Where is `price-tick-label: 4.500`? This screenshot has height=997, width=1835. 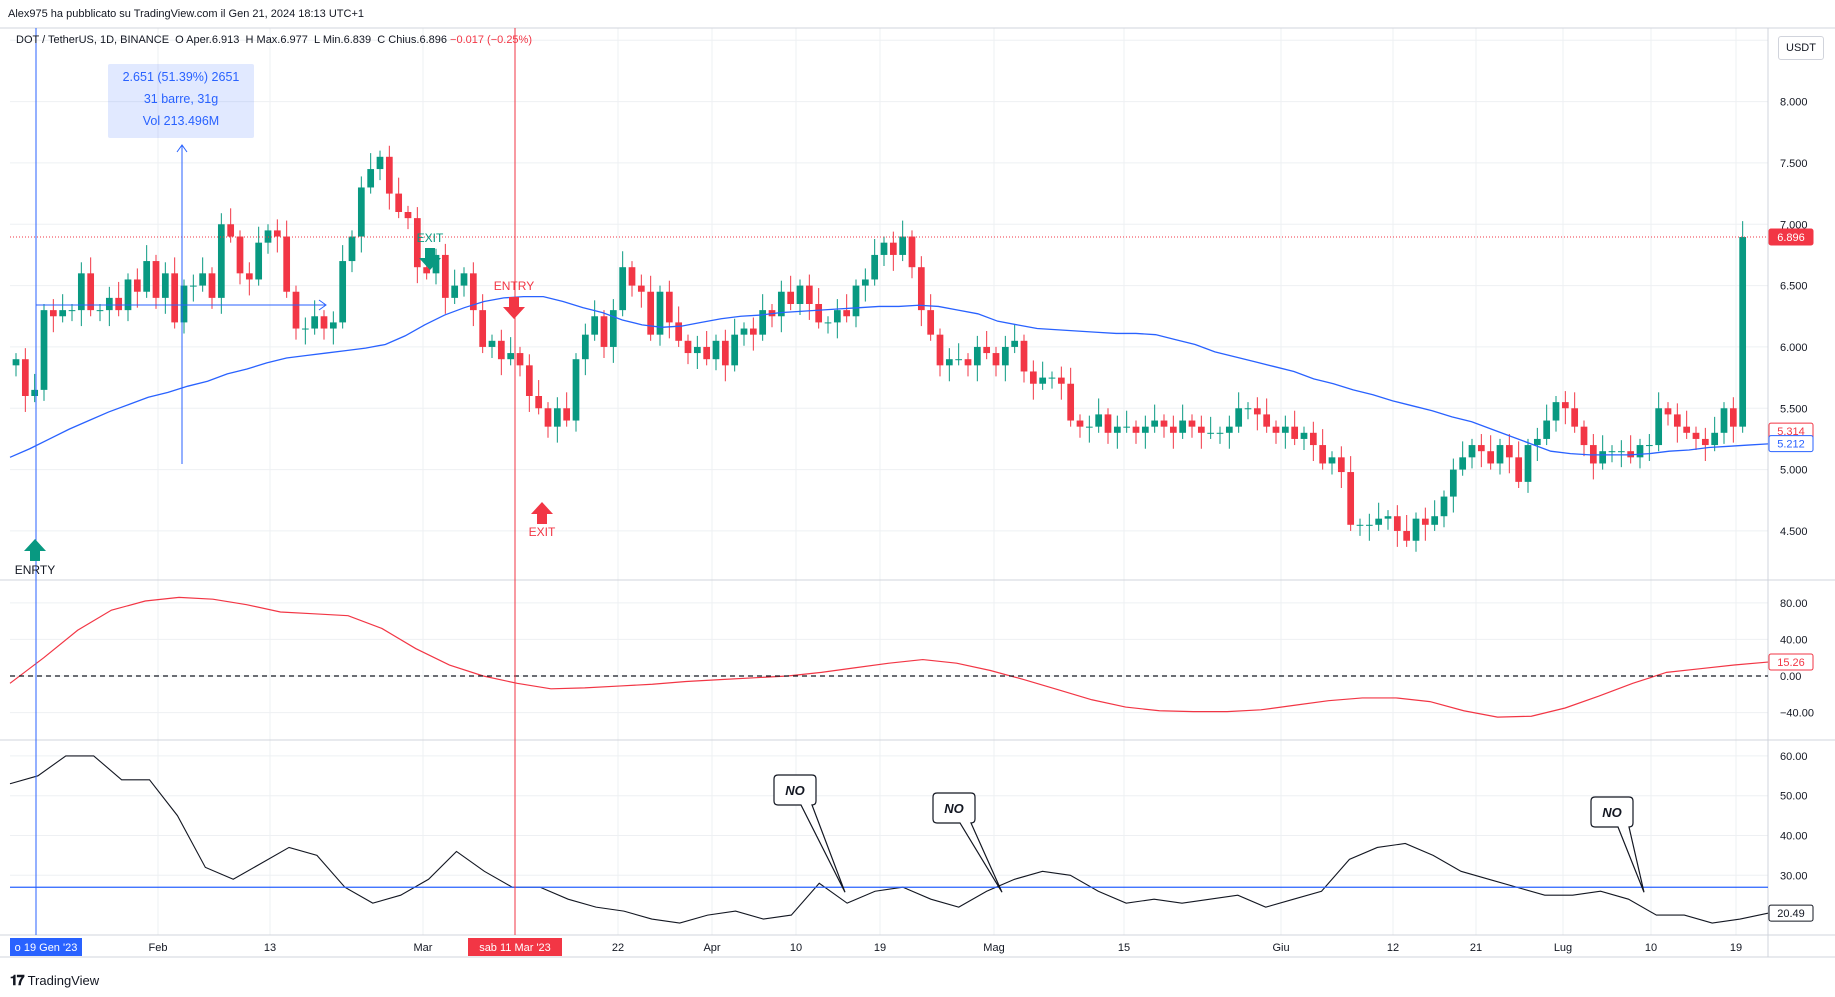
price-tick-label: 4.500 is located at coordinates (1794, 532).